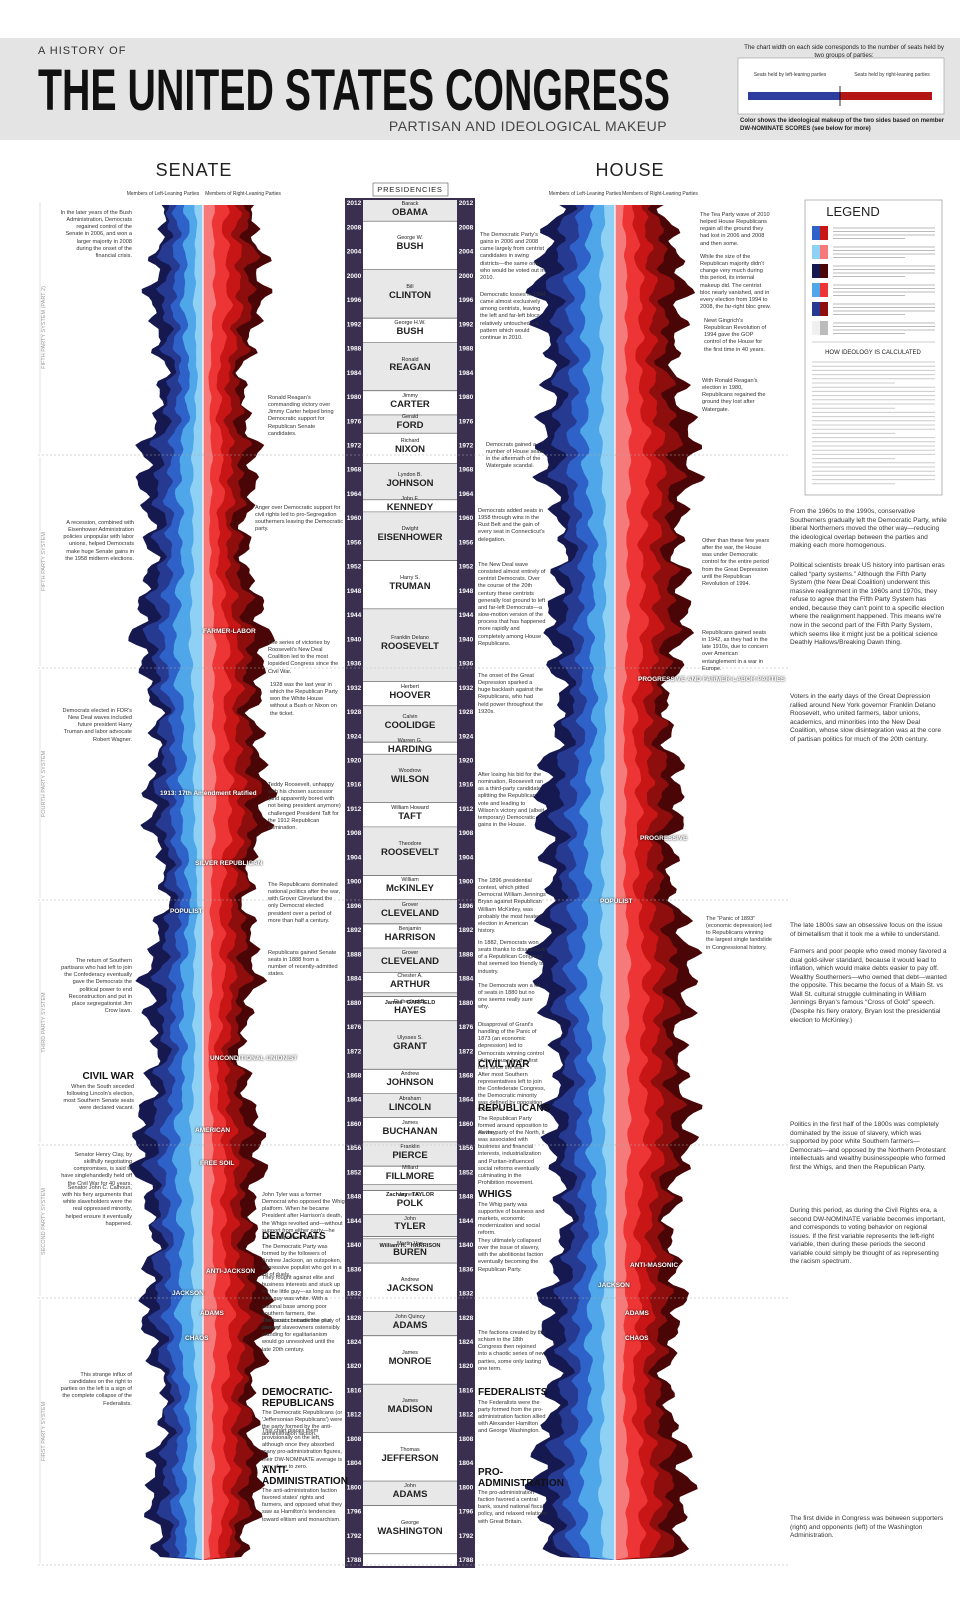 The image size is (960, 1600). I want to click on president-first: Theodore, so click(410, 844).